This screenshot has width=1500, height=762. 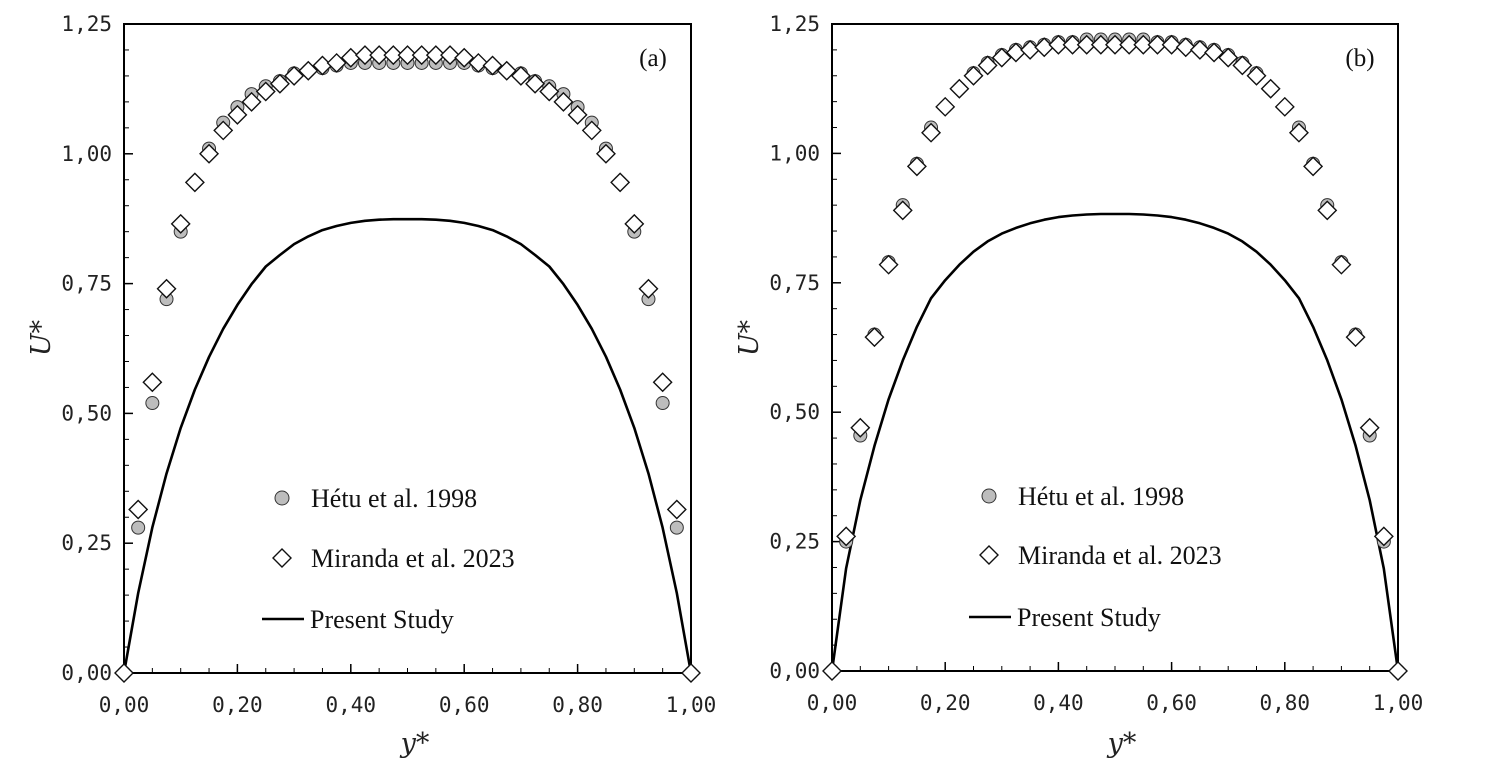 What do you see at coordinates (1089, 617) in the screenshot?
I see `legend-label: Present Study` at bounding box center [1089, 617].